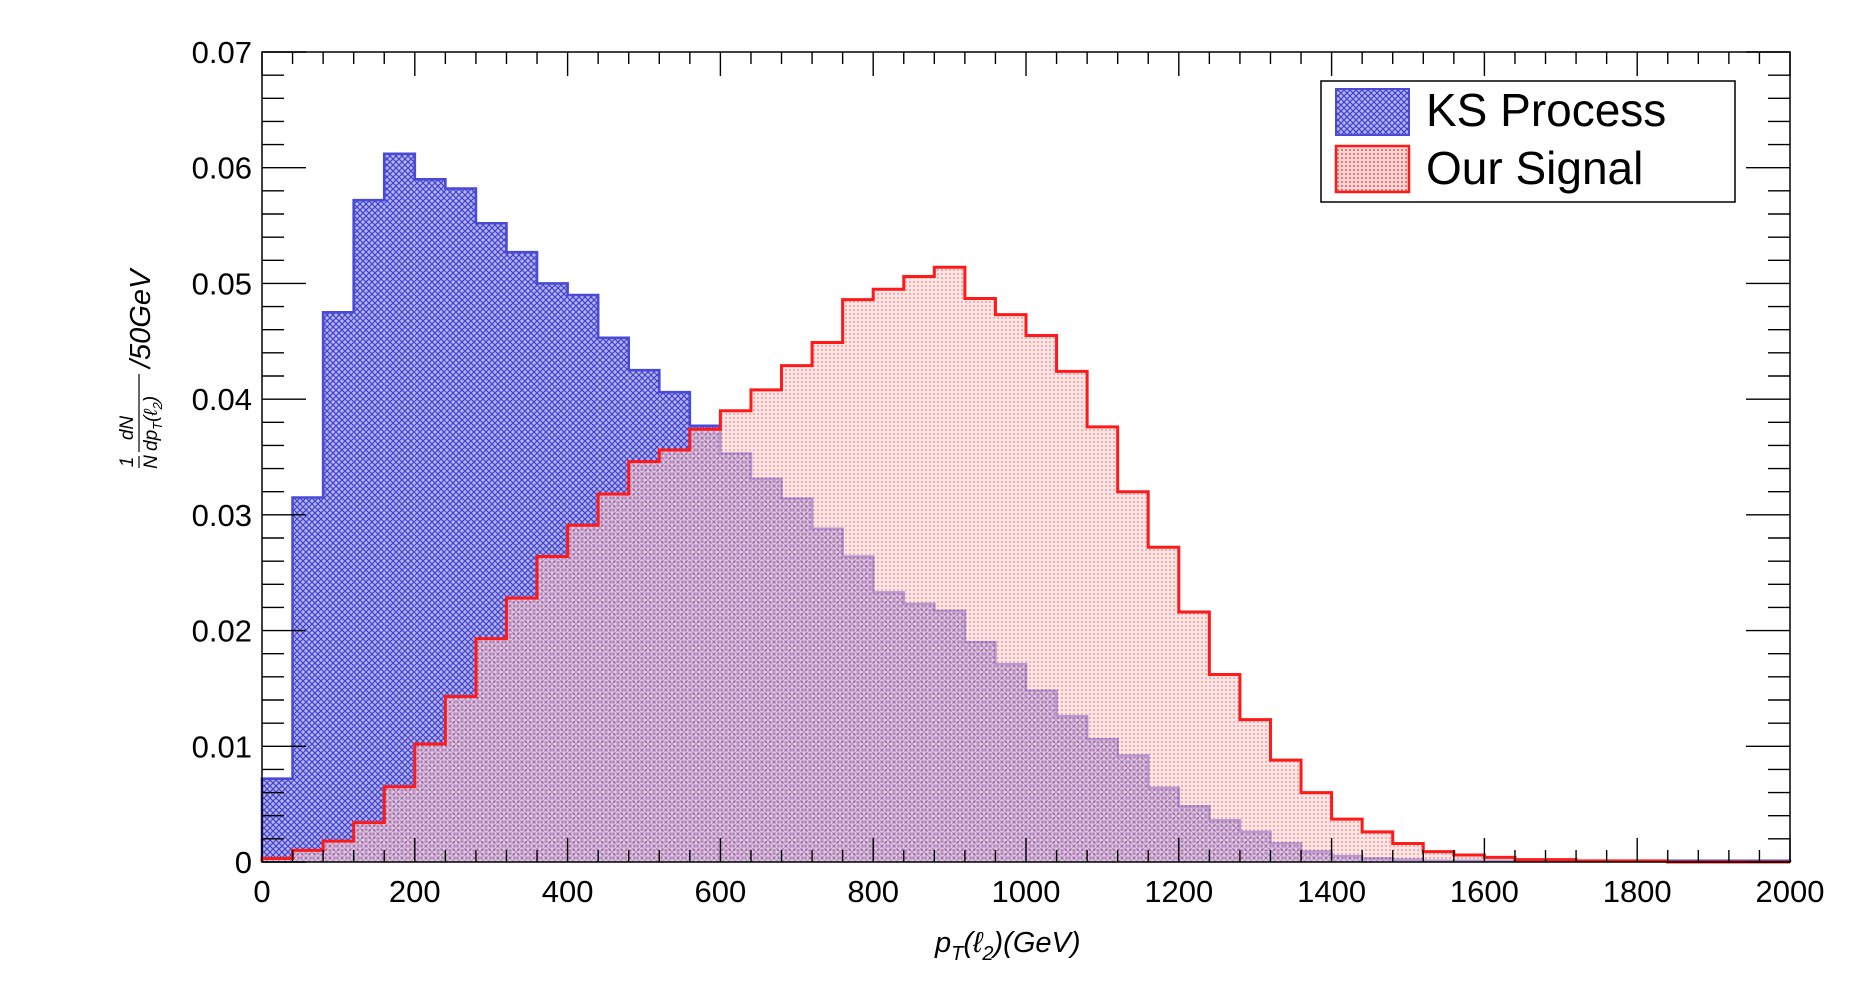  I want to click on y-tick-label: 0.07, so click(222, 52).